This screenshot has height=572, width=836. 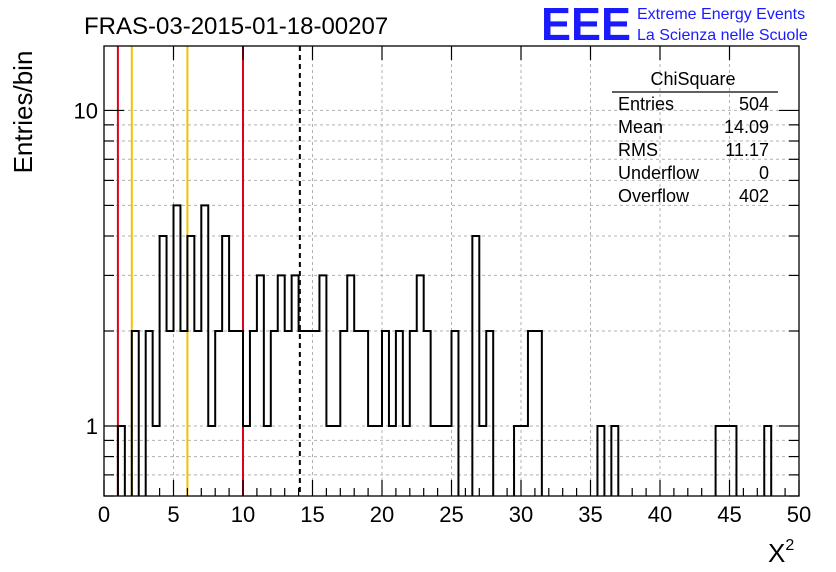 I want to click on stats-mean-value: 14.09, so click(x=746, y=127).